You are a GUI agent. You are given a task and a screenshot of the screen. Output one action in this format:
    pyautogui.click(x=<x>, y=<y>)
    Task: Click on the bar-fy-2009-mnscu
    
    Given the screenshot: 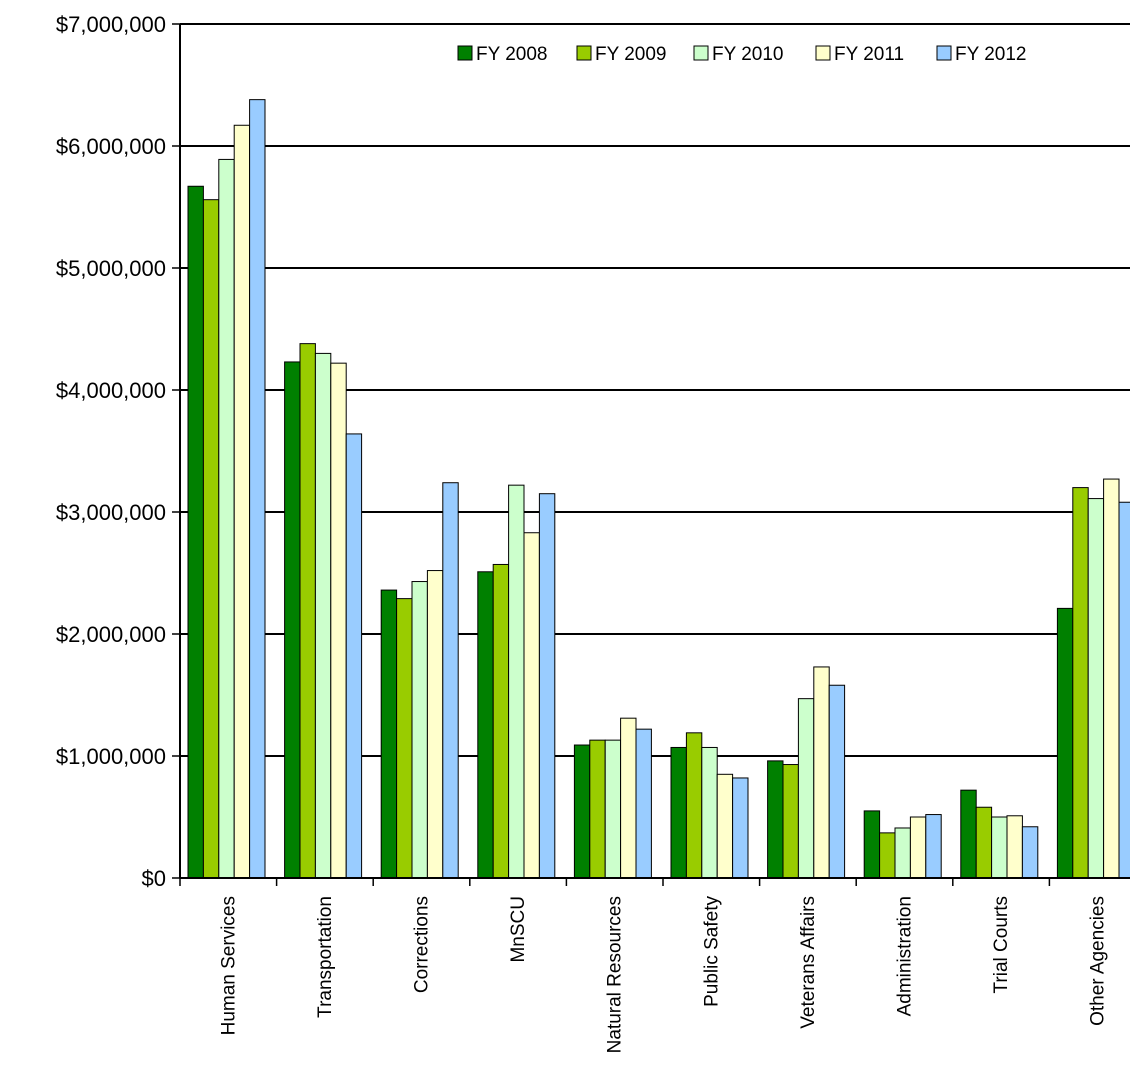 What is the action you would take?
    pyautogui.click(x=501, y=721)
    